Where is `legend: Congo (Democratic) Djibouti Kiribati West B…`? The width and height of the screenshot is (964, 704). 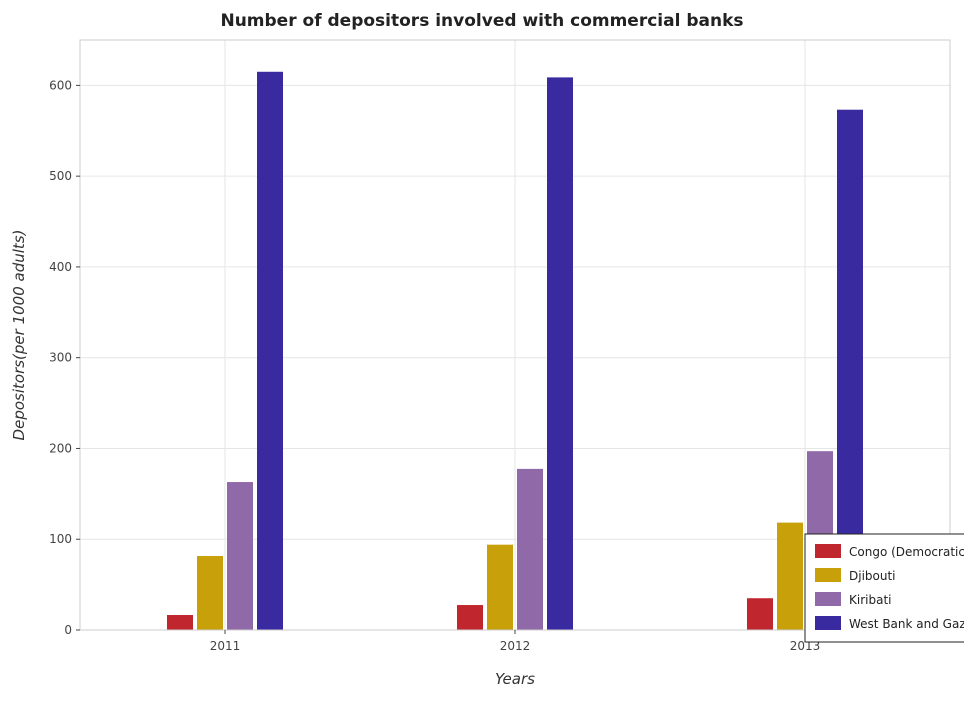 legend: Congo (Democratic) Djibouti Kiribati West B… is located at coordinates (884, 588).